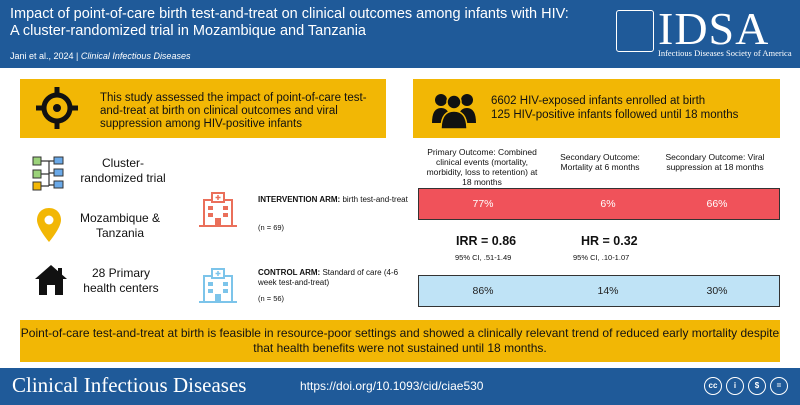 This screenshot has height=405, width=800. What do you see at coordinates (135, 56) in the screenshot?
I see `citation-journal: Clinical Infectious Diseases` at bounding box center [135, 56].